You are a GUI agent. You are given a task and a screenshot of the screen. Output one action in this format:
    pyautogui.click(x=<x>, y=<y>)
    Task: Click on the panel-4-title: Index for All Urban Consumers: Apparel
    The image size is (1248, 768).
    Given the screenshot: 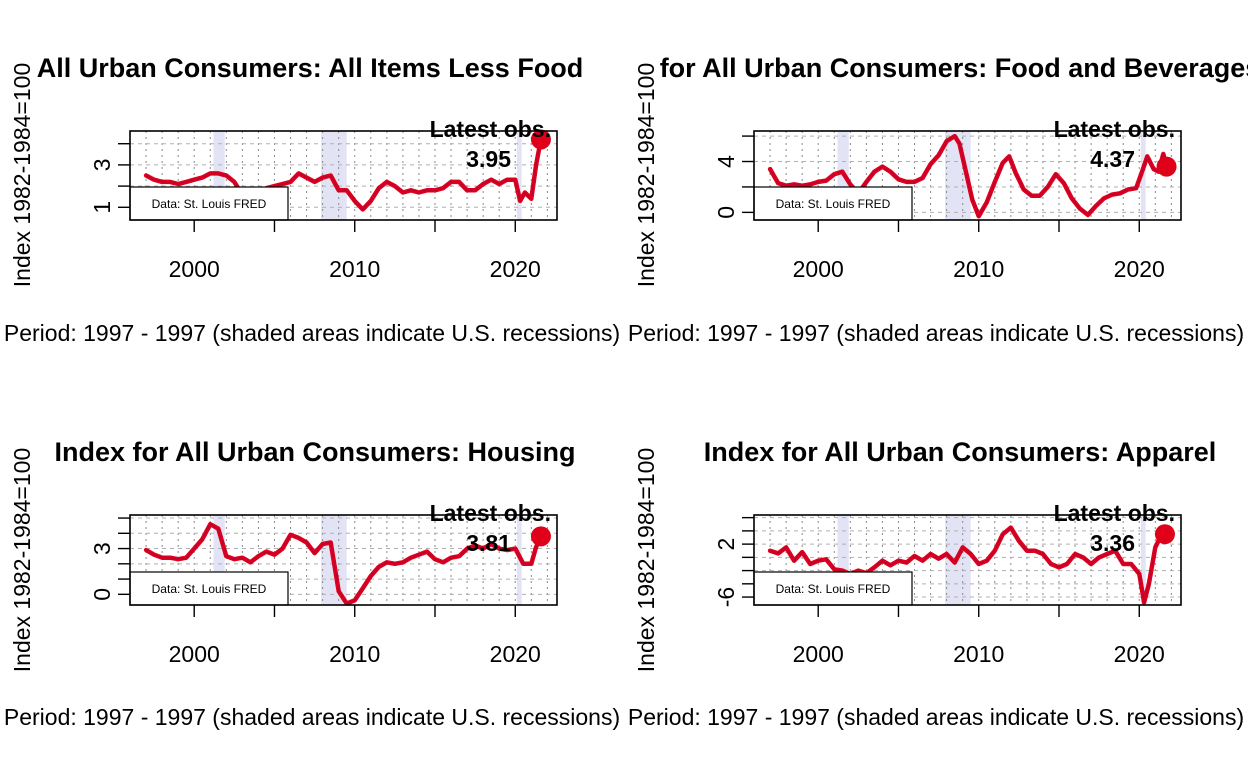 What is the action you would take?
    pyautogui.click(x=960, y=452)
    